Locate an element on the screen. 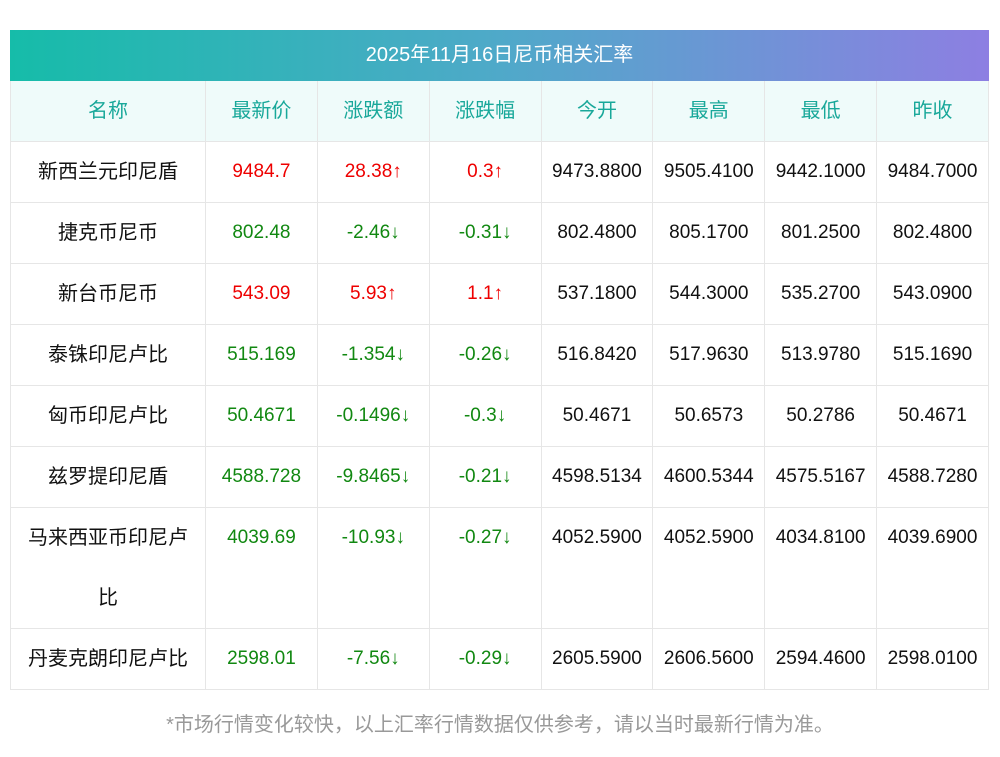  rate-cell: 544.3000 is located at coordinates (709, 294).